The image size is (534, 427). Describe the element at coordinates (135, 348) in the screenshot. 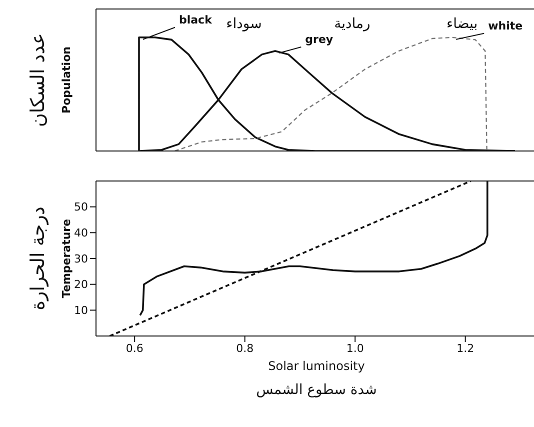

I see `x-tick-label: 0.6` at that location.